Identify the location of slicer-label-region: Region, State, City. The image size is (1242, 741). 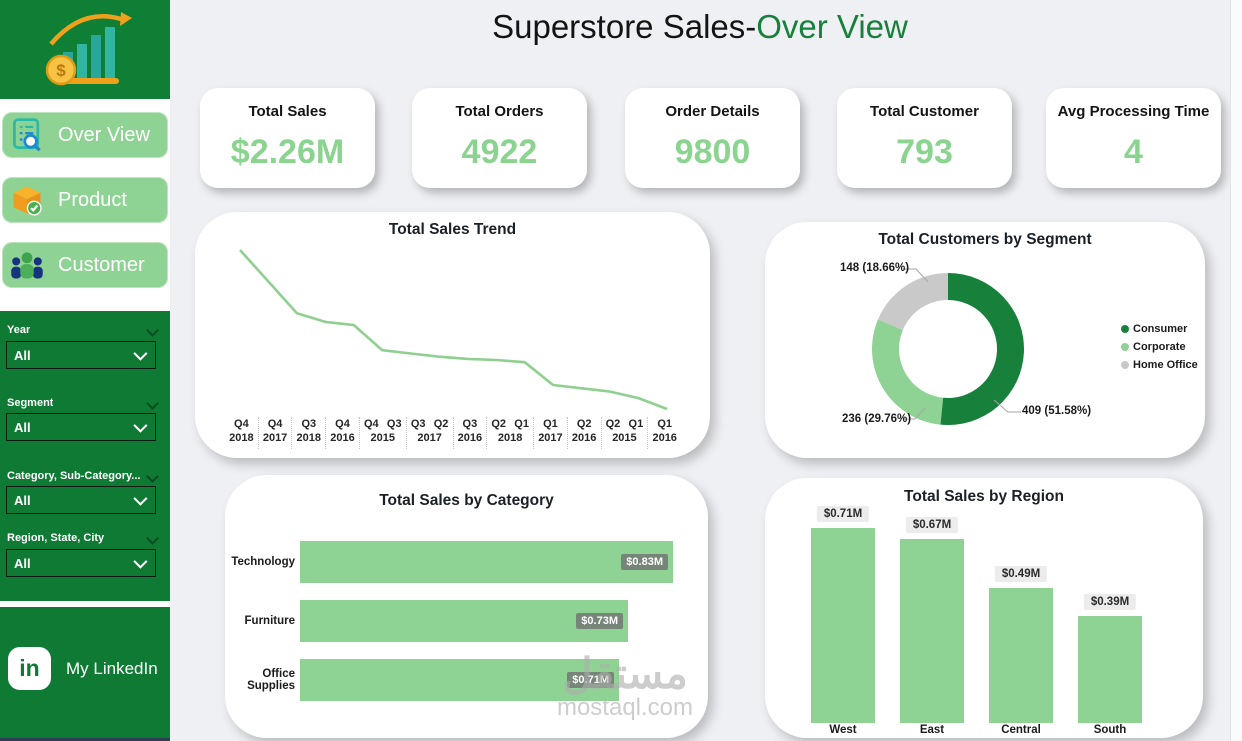
(56, 538).